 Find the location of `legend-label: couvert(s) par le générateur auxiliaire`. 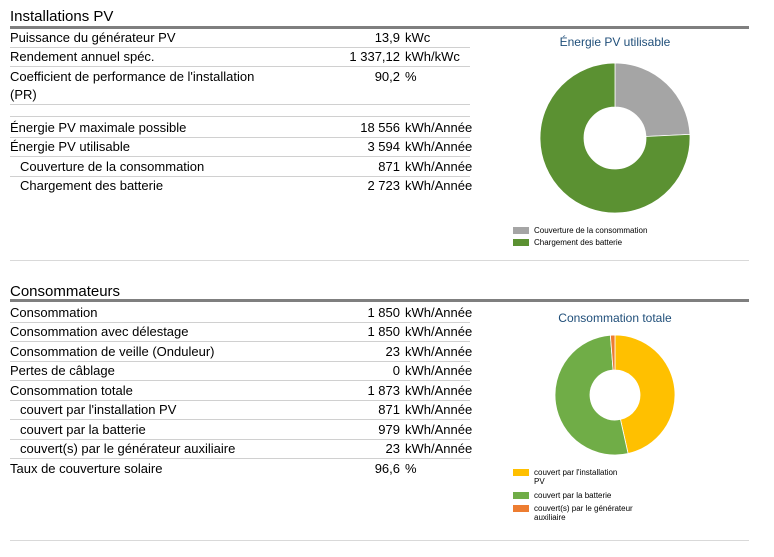

legend-label: couvert(s) par le générateur auxiliaire is located at coordinates (583, 513).